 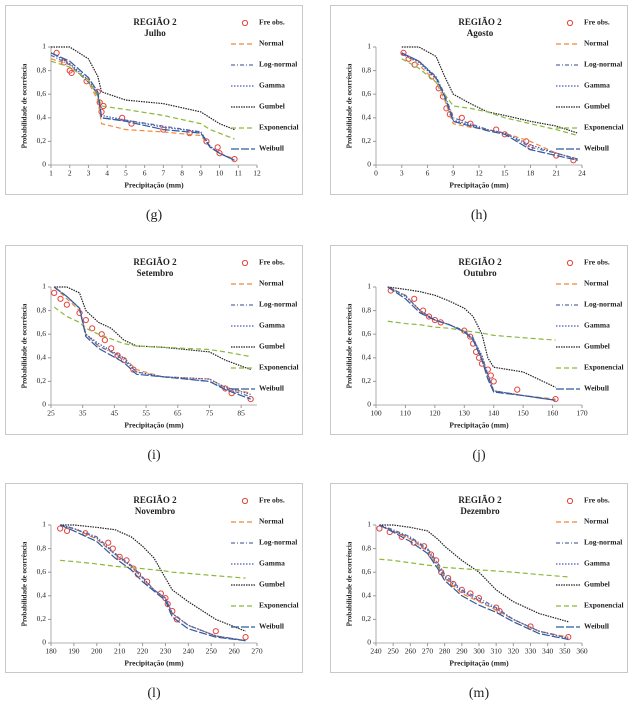 What do you see at coordinates (120, 651) in the screenshot?
I see `x-tick-label: 210` at bounding box center [120, 651].